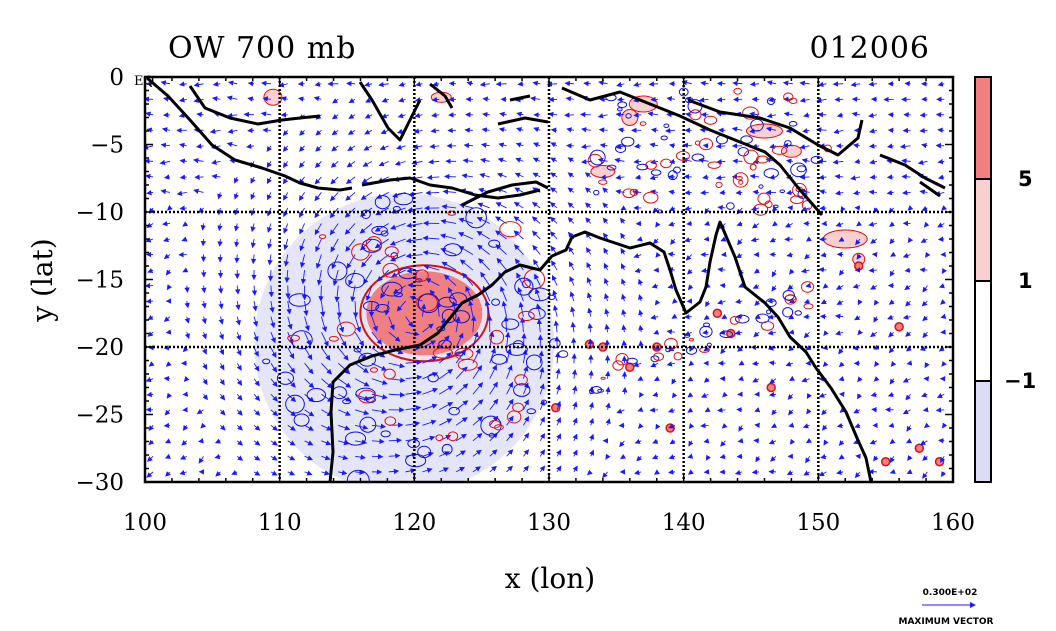  I want to click on y-tick-labels: 0 −5 −10 −15 −20 −25 −30, so click(99, 280).